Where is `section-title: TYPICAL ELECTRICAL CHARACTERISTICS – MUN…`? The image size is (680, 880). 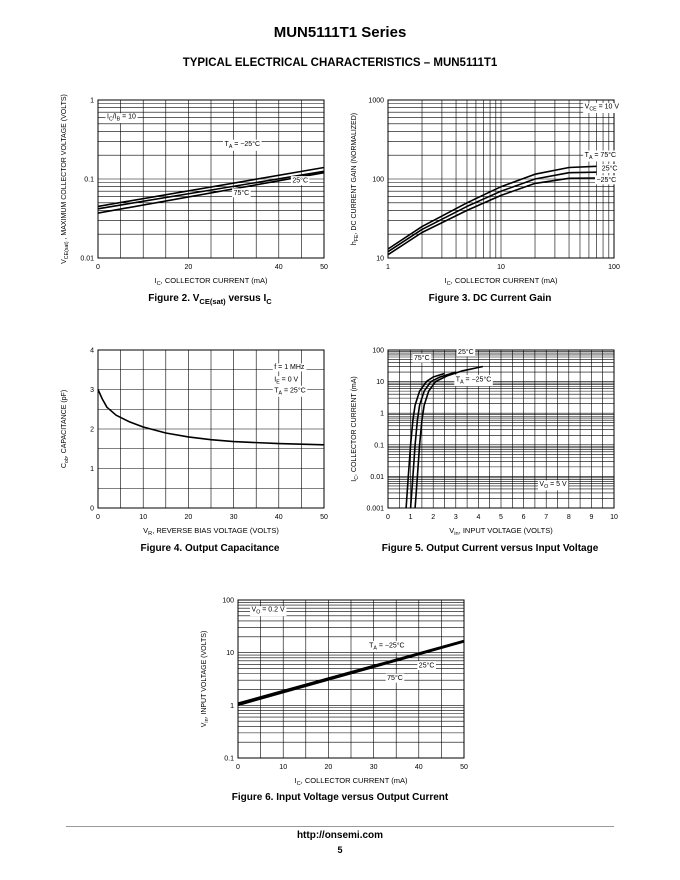 section-title: TYPICAL ELECTRICAL CHARACTERISTICS – MUN… is located at coordinates (340, 63).